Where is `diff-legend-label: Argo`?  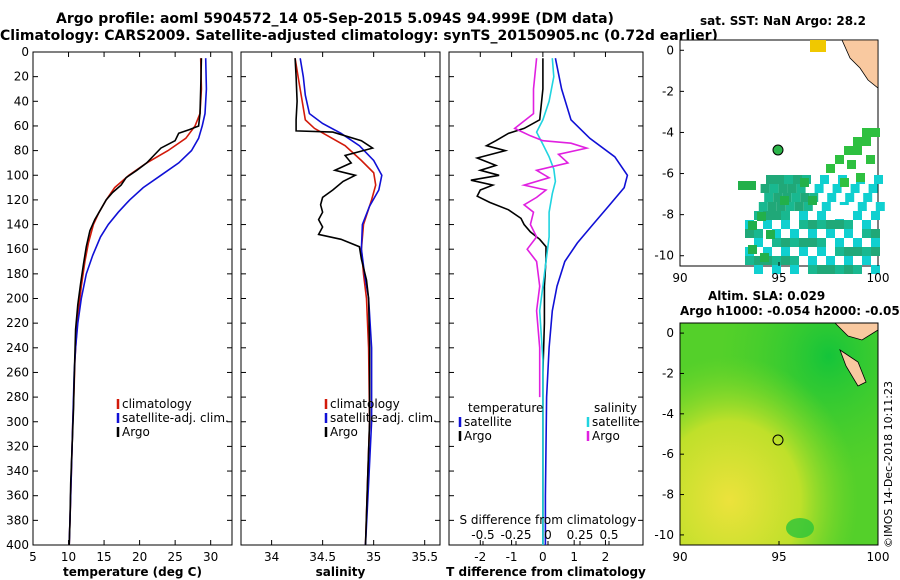 diff-legend-label: Argo is located at coordinates (478, 436).